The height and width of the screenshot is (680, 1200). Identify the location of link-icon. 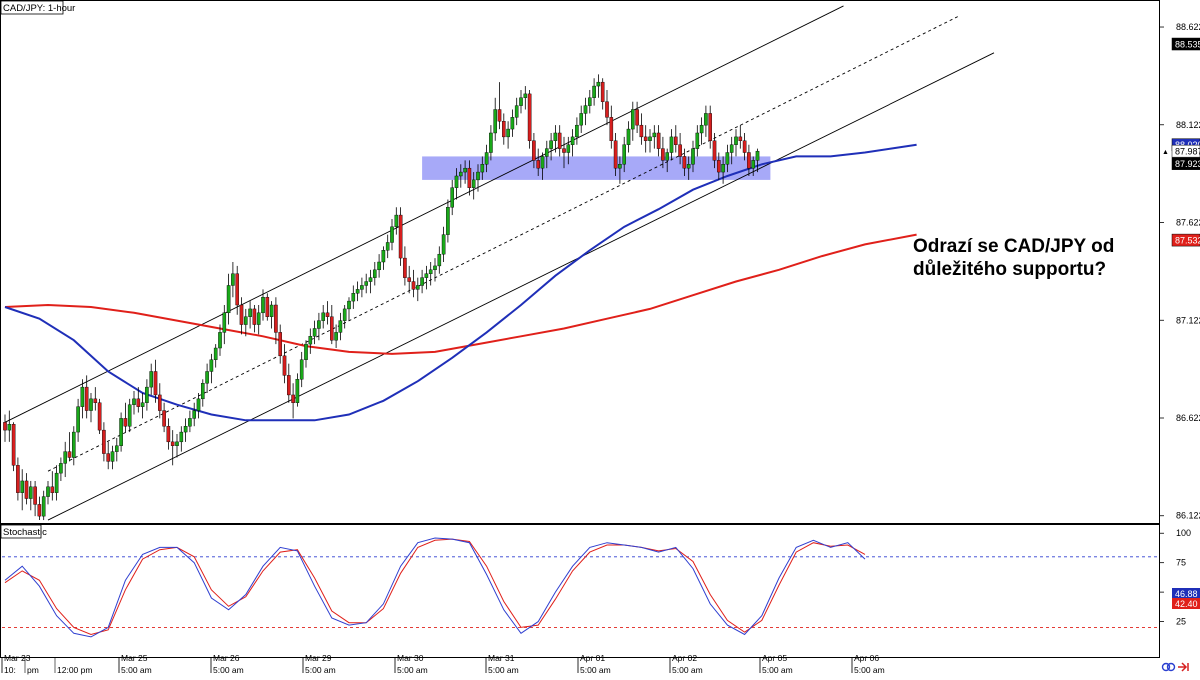
(1168, 667).